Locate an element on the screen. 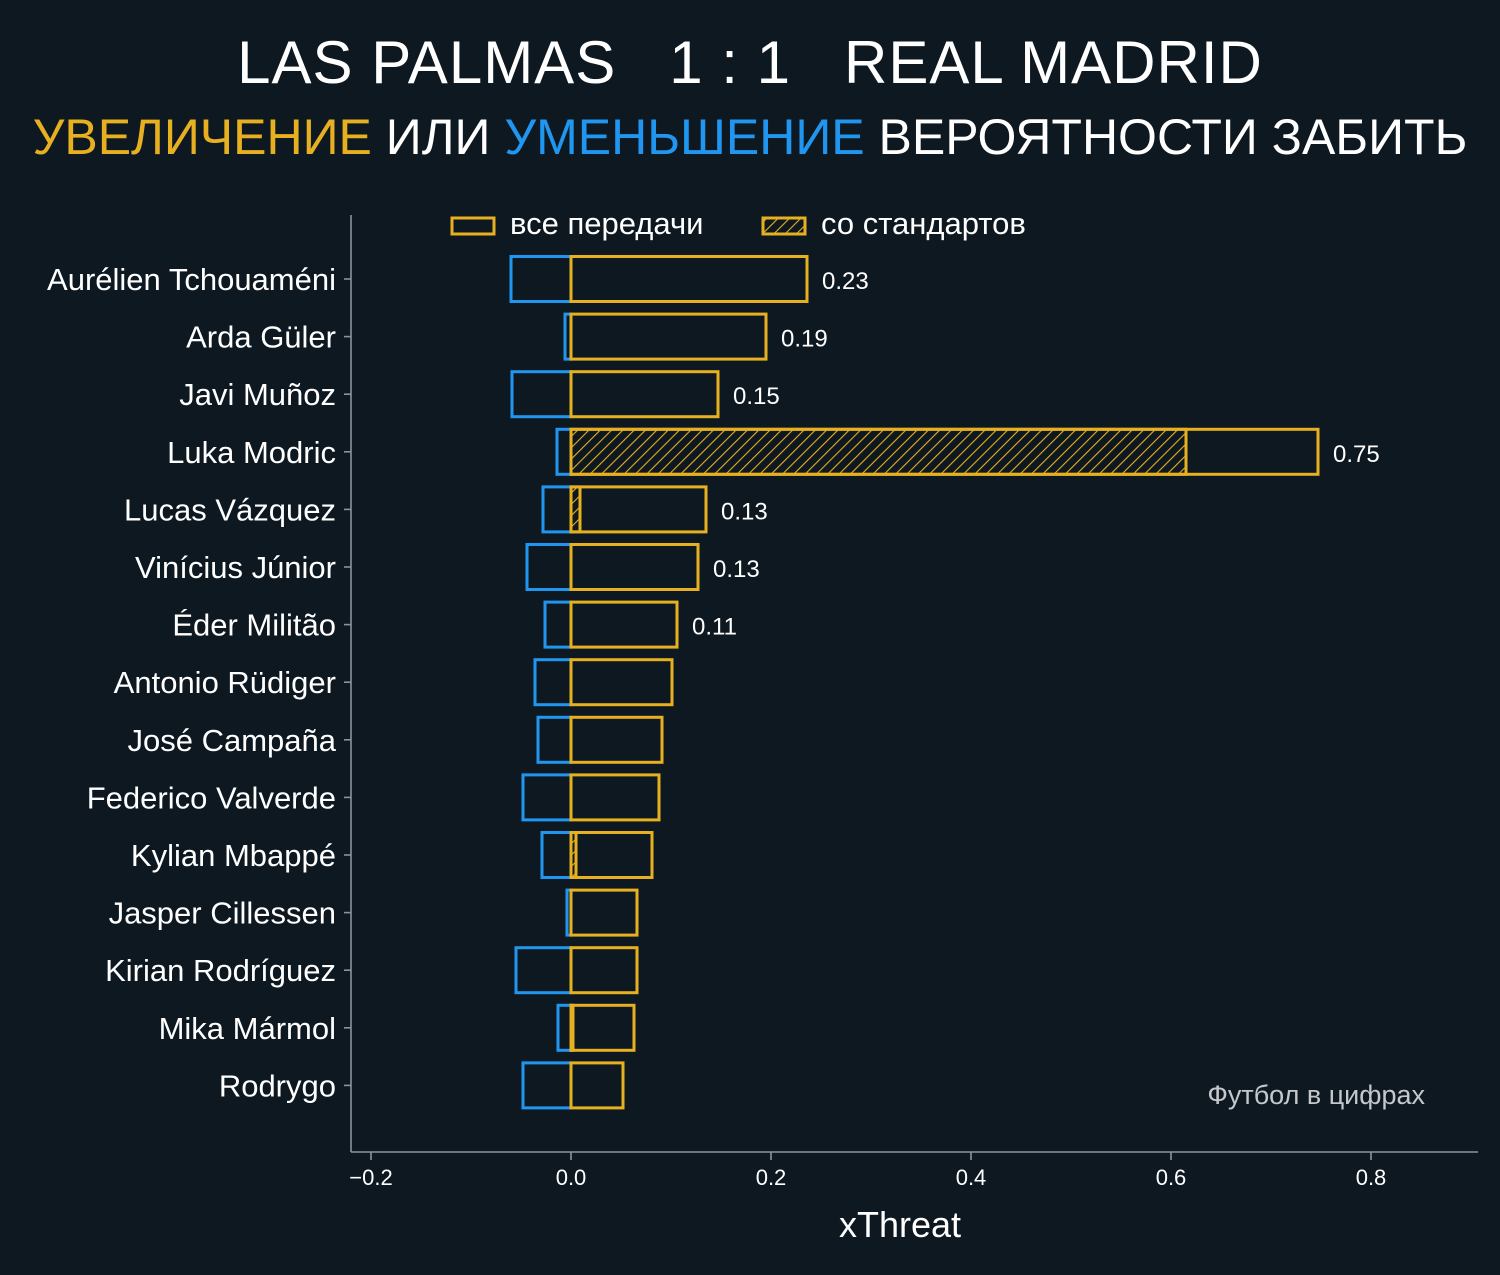 The image size is (1500, 1275). x-axis-label: xThreat is located at coordinates (900, 1224).